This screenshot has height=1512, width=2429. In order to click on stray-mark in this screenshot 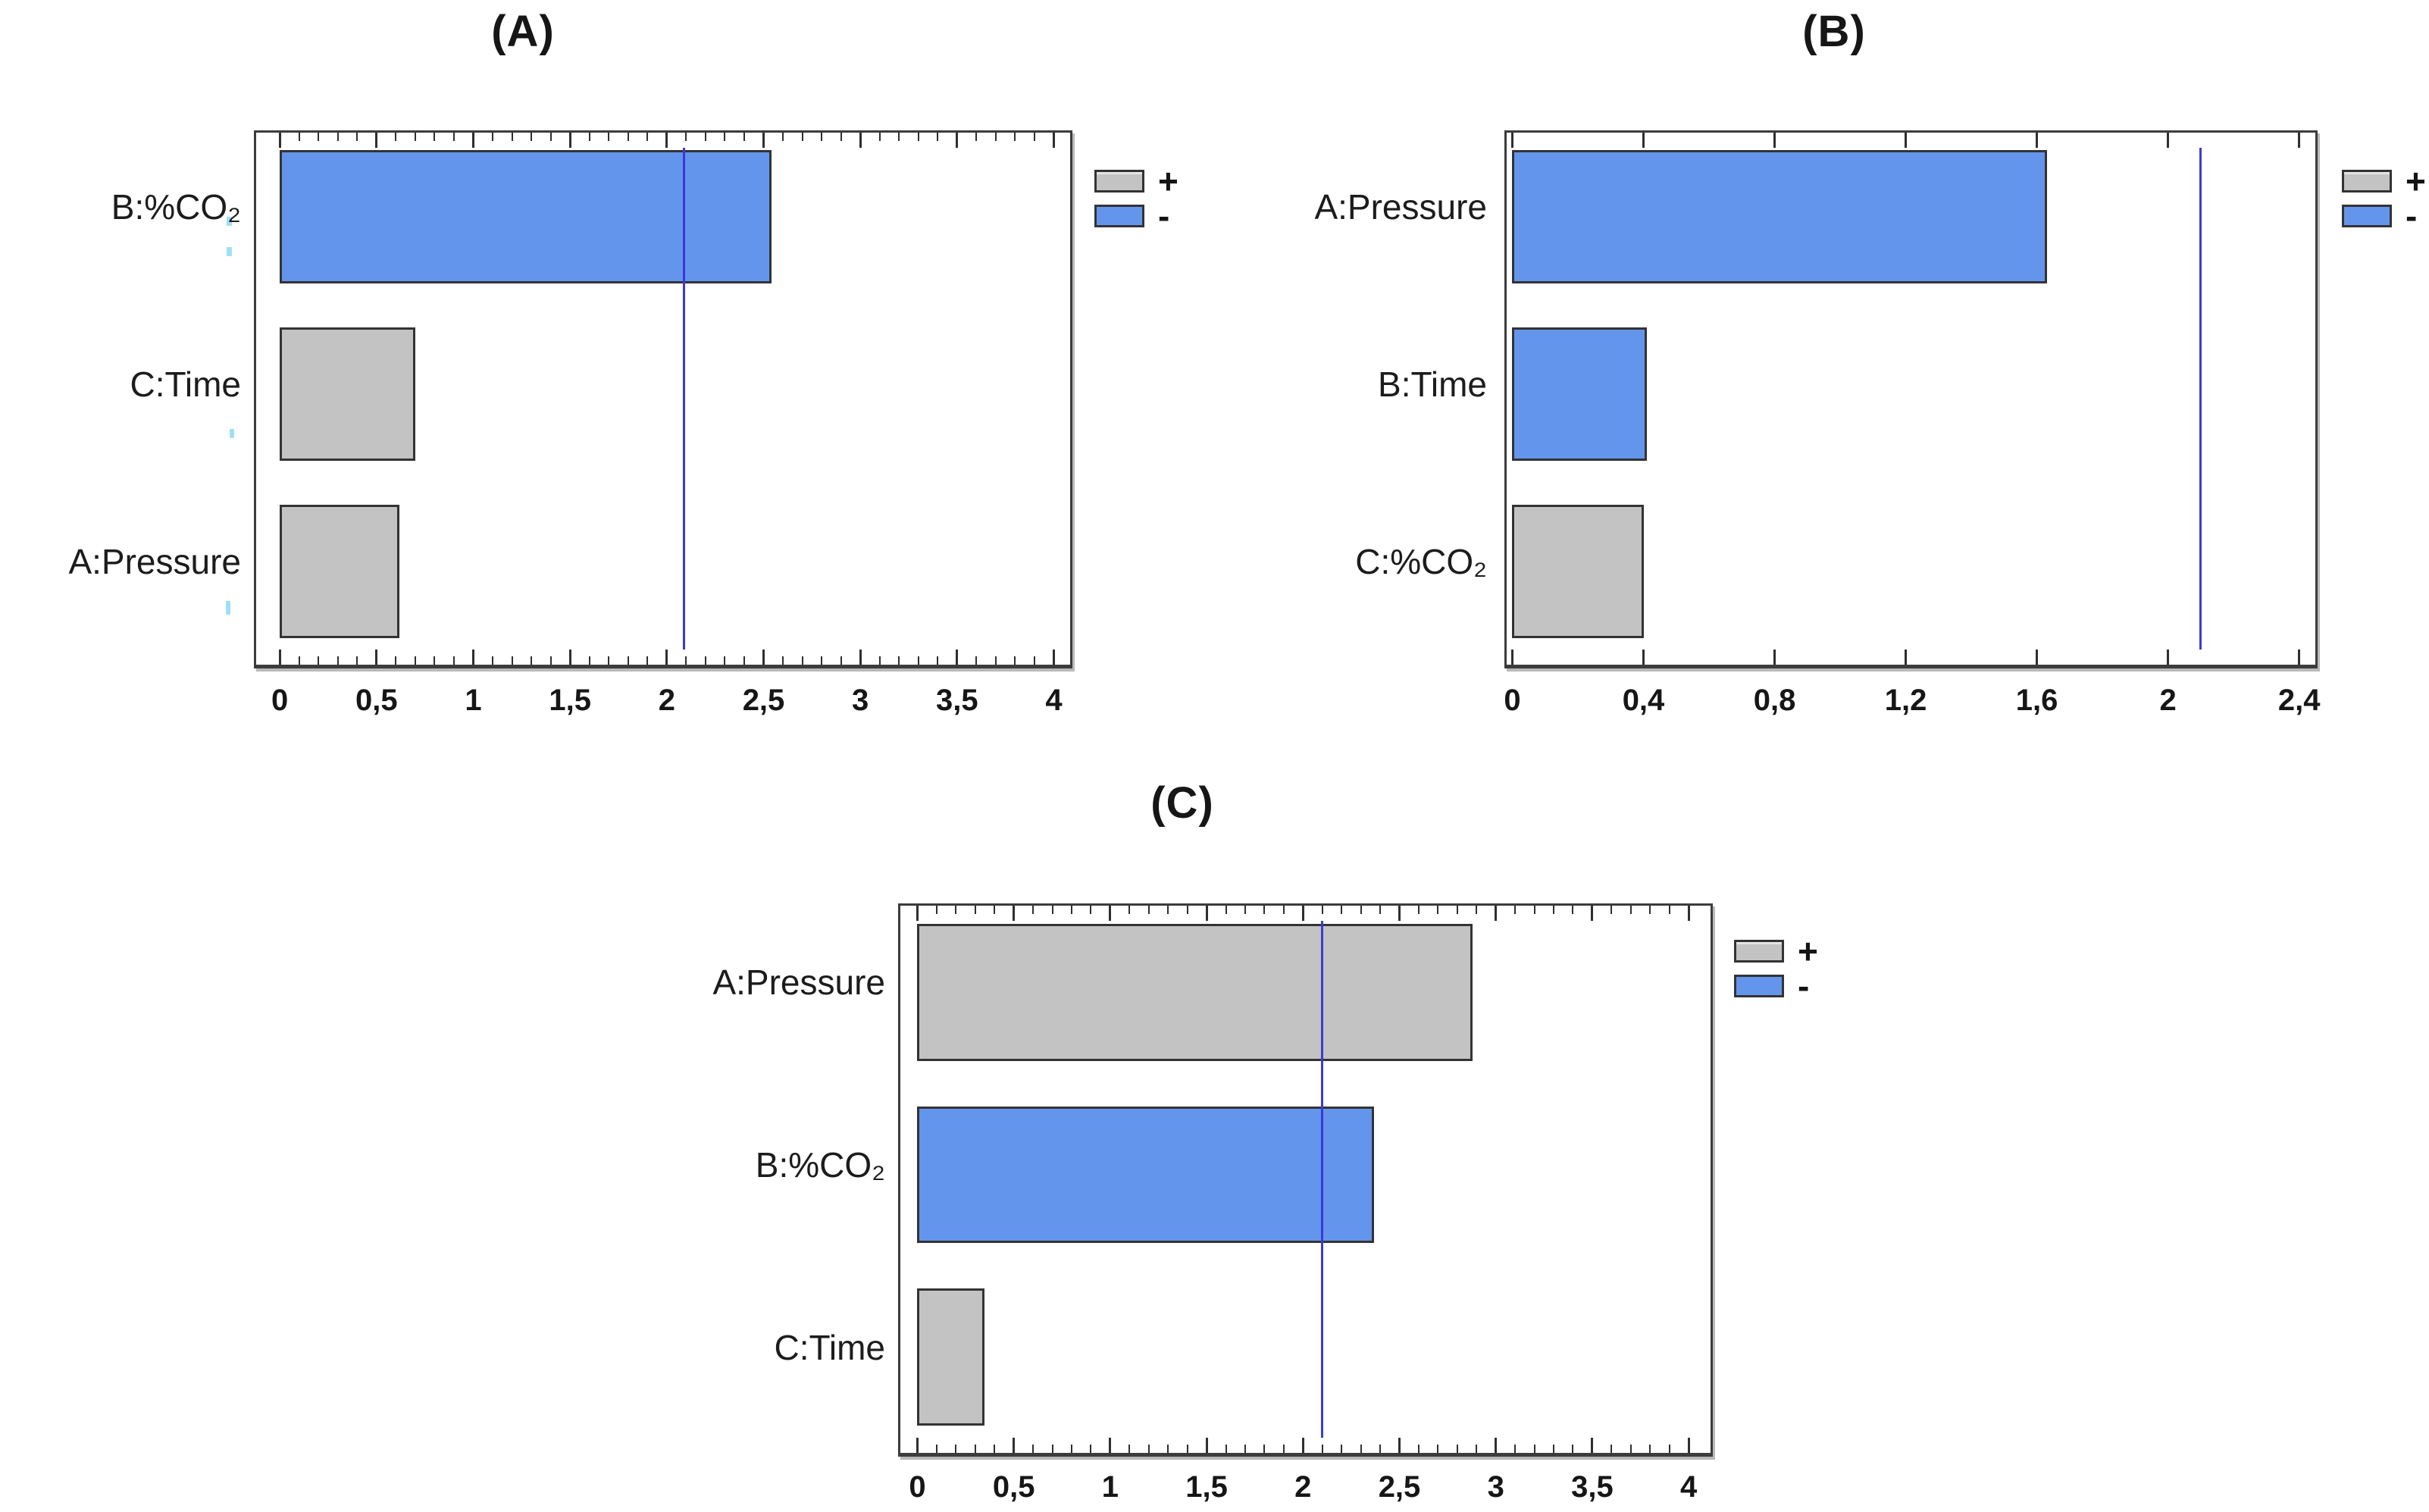, I will do `click(230, 251)`.